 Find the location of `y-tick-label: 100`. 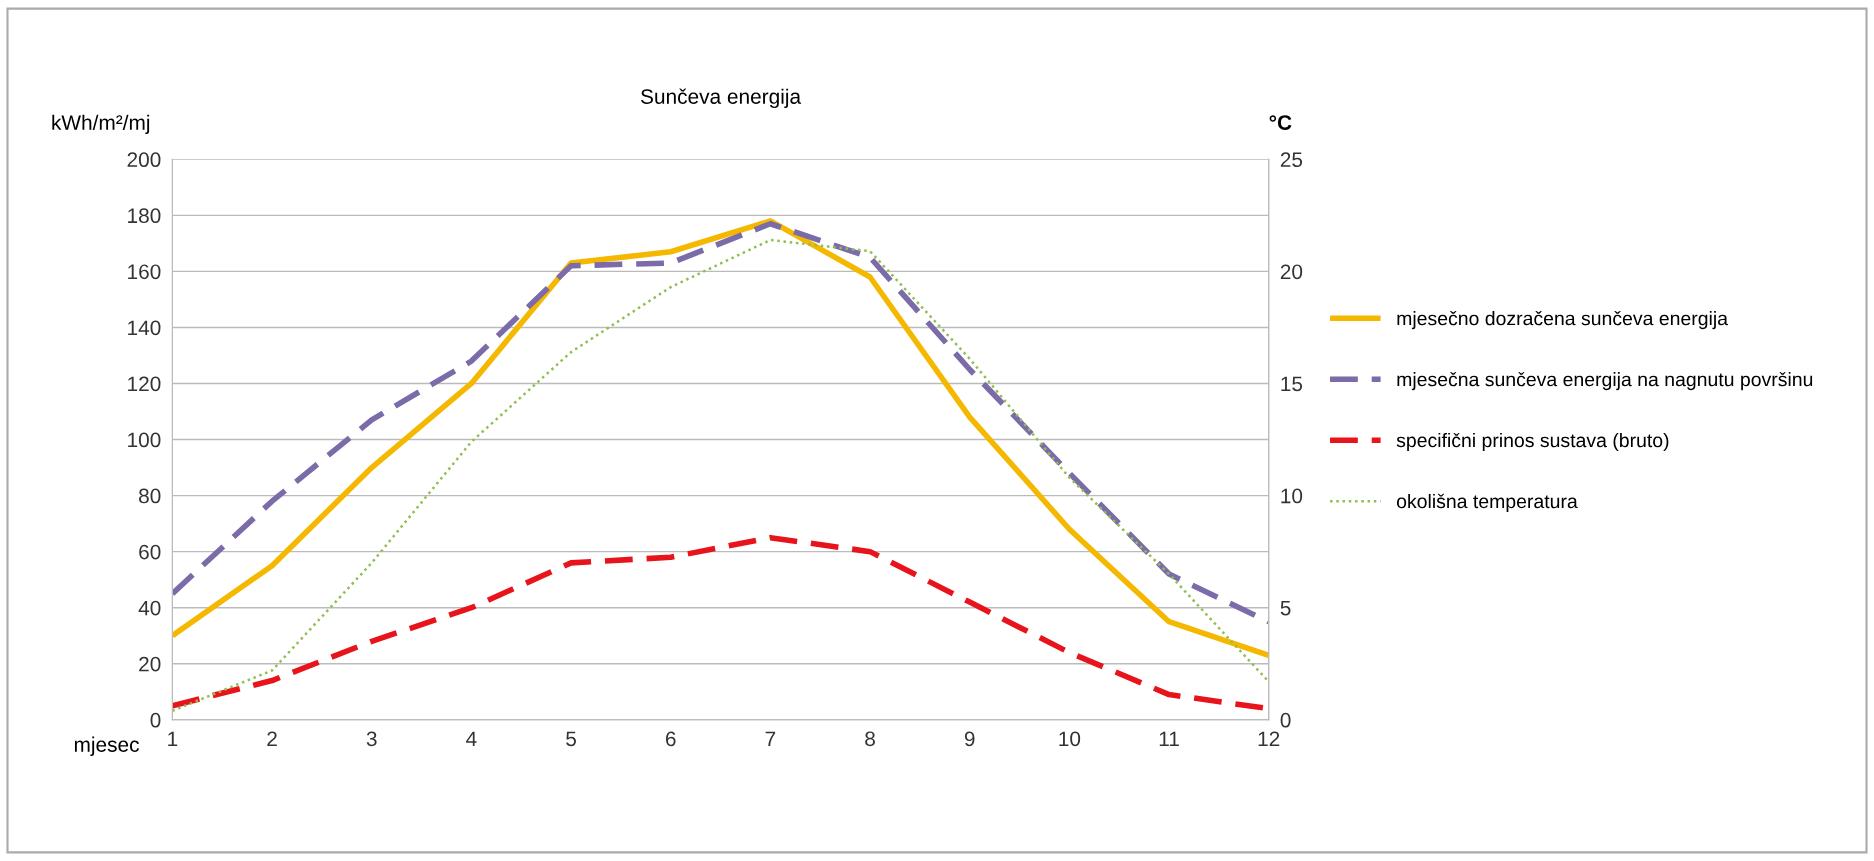

y-tick-label: 100 is located at coordinates (144, 440).